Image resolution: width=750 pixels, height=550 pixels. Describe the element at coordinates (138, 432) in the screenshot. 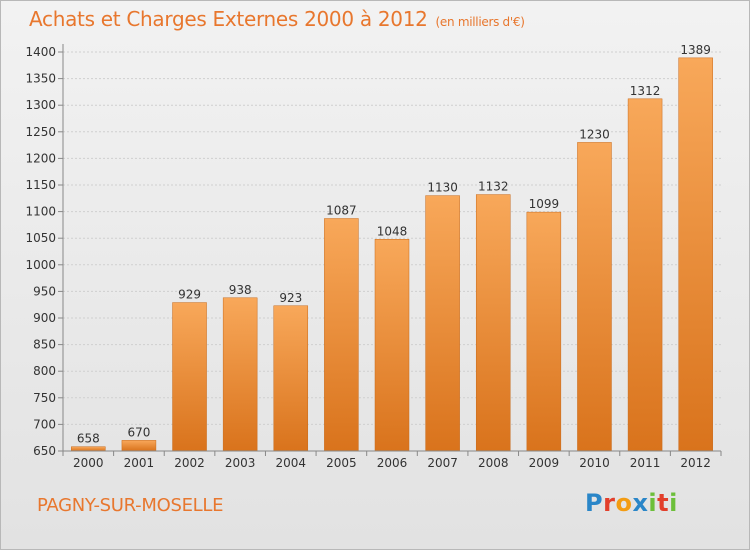

I see `value-label-2001: 670` at that location.